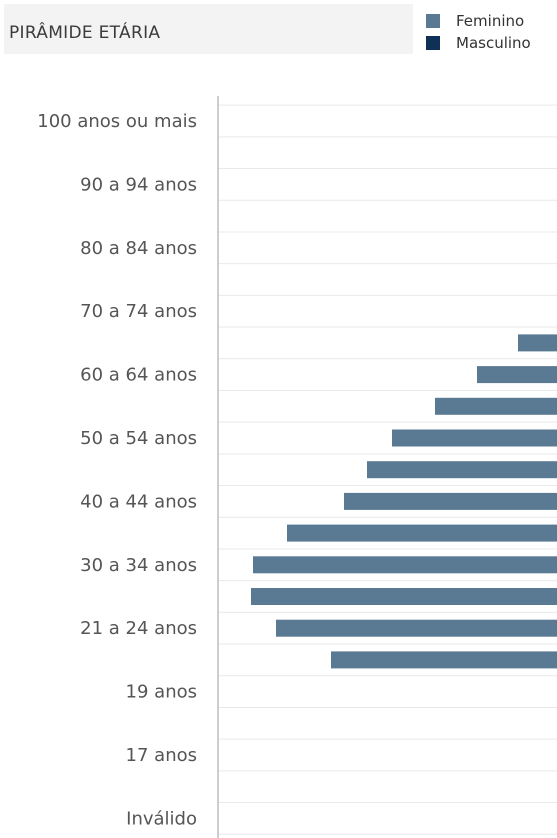 This screenshot has height=838, width=557. What do you see at coordinates (85, 33) in the screenshot?
I see `chart-title: PIRÂMIDE ETÁRIA` at bounding box center [85, 33].